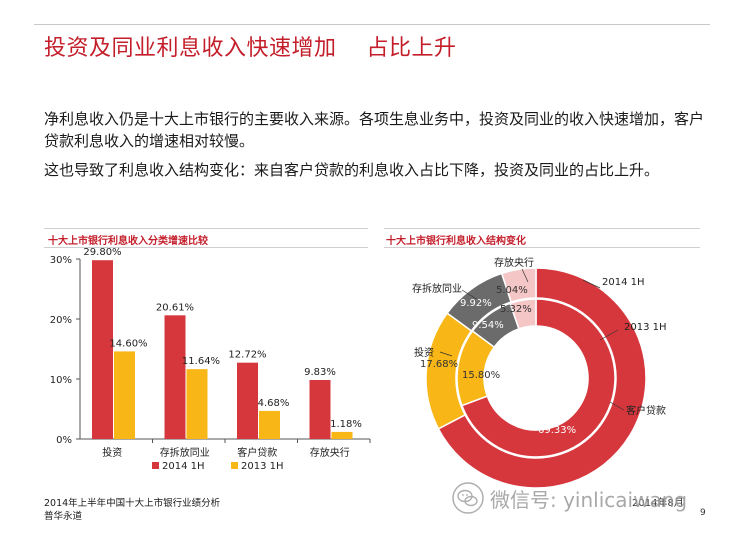 This screenshot has height=536, width=746. I want to click on y-tick-label: 20%, so click(61, 320).